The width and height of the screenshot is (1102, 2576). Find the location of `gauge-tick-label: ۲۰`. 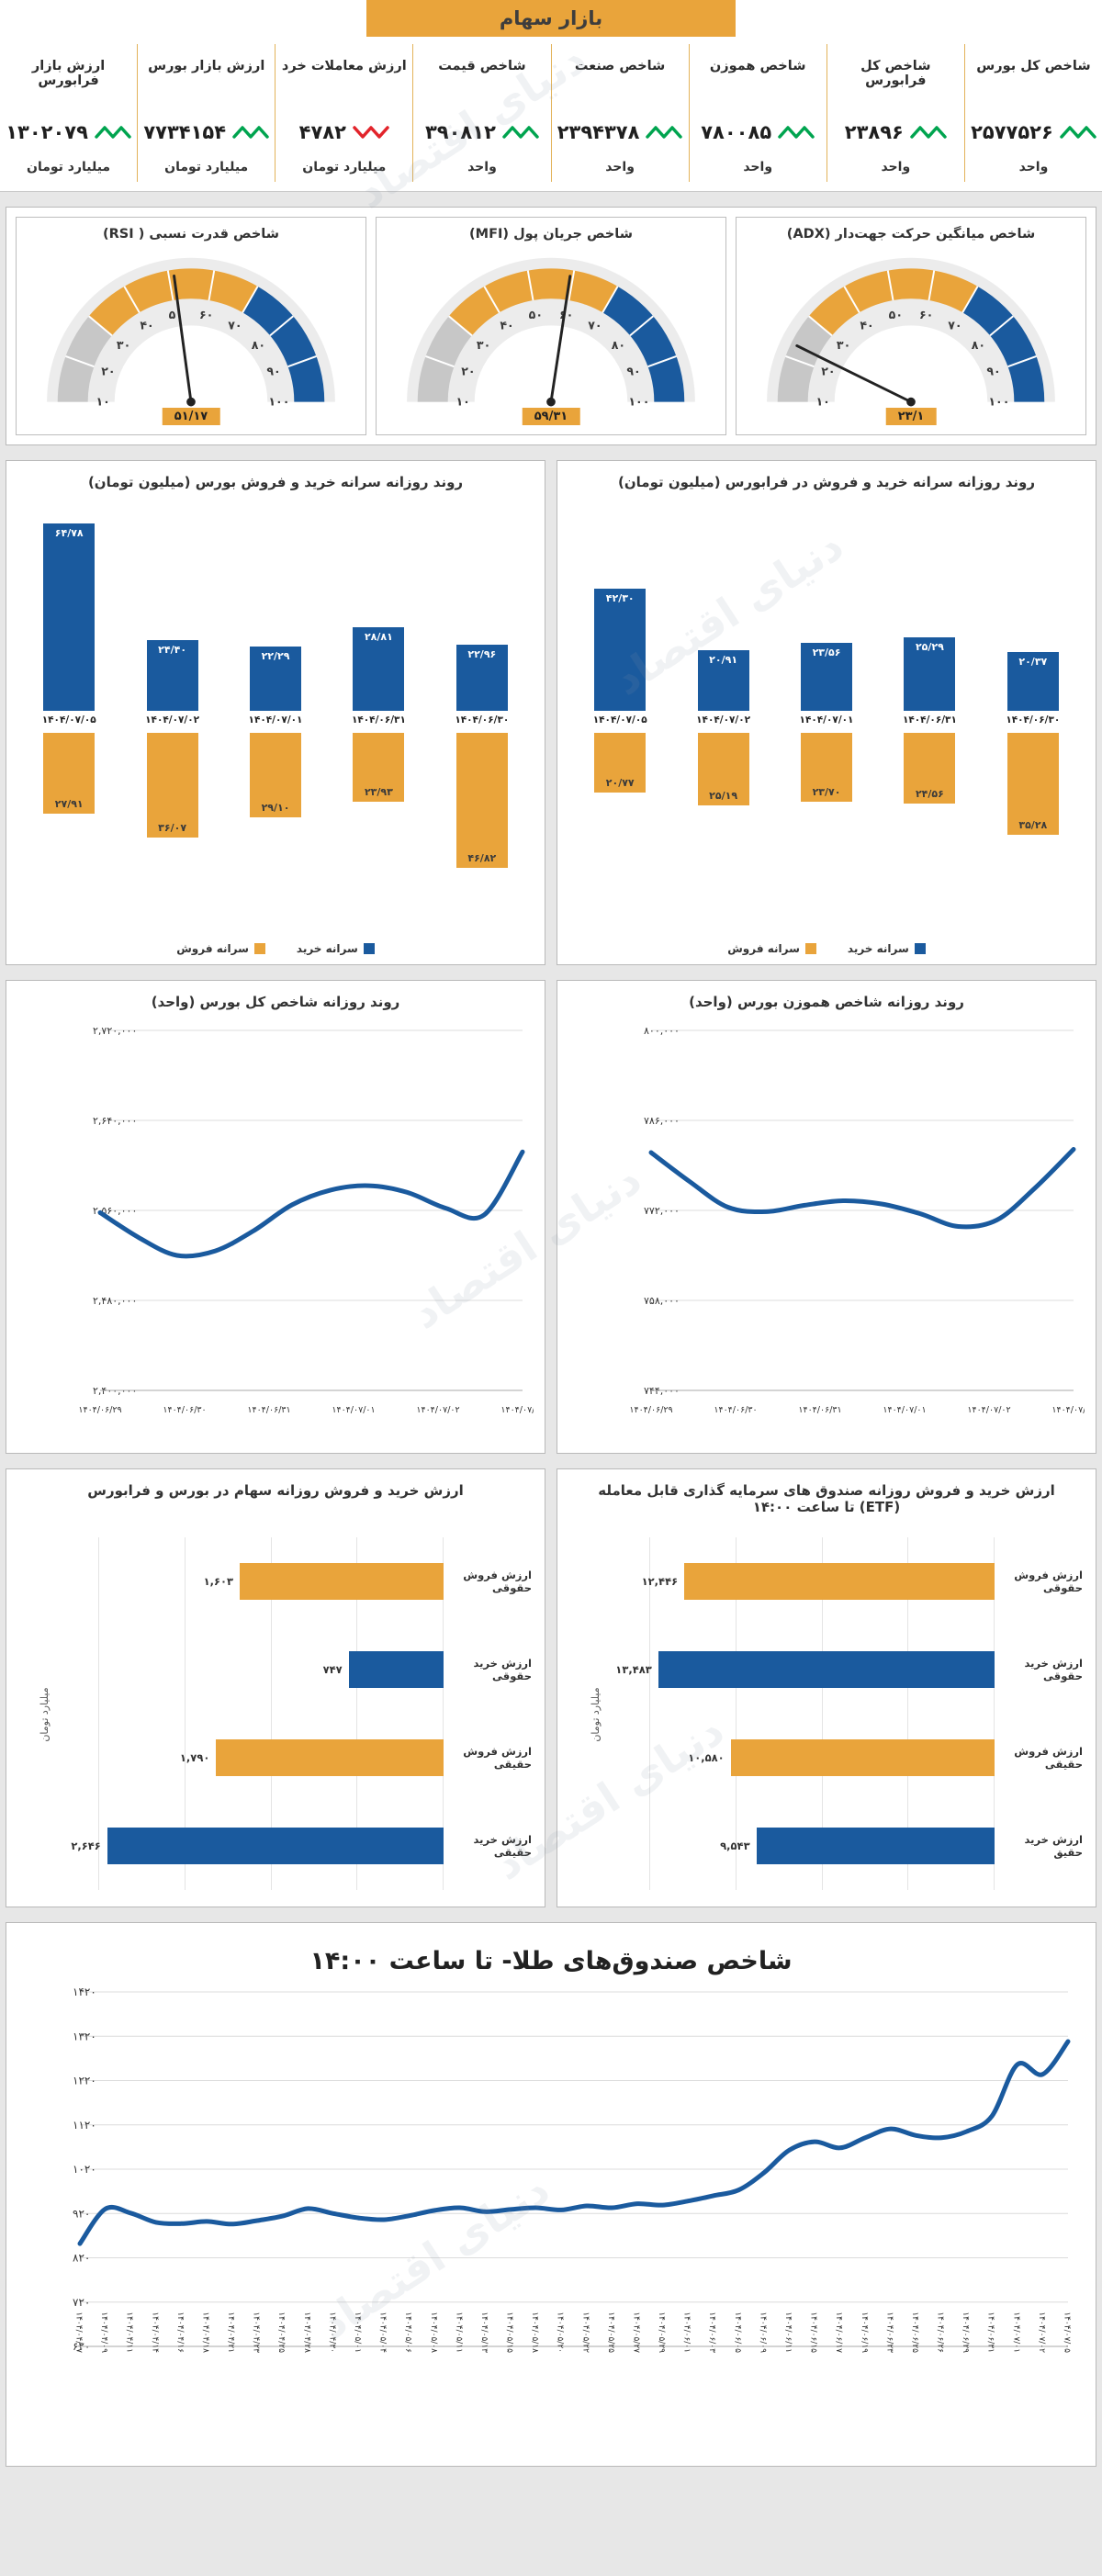

gauge-tick-label: ۲۰ is located at coordinates (468, 371).